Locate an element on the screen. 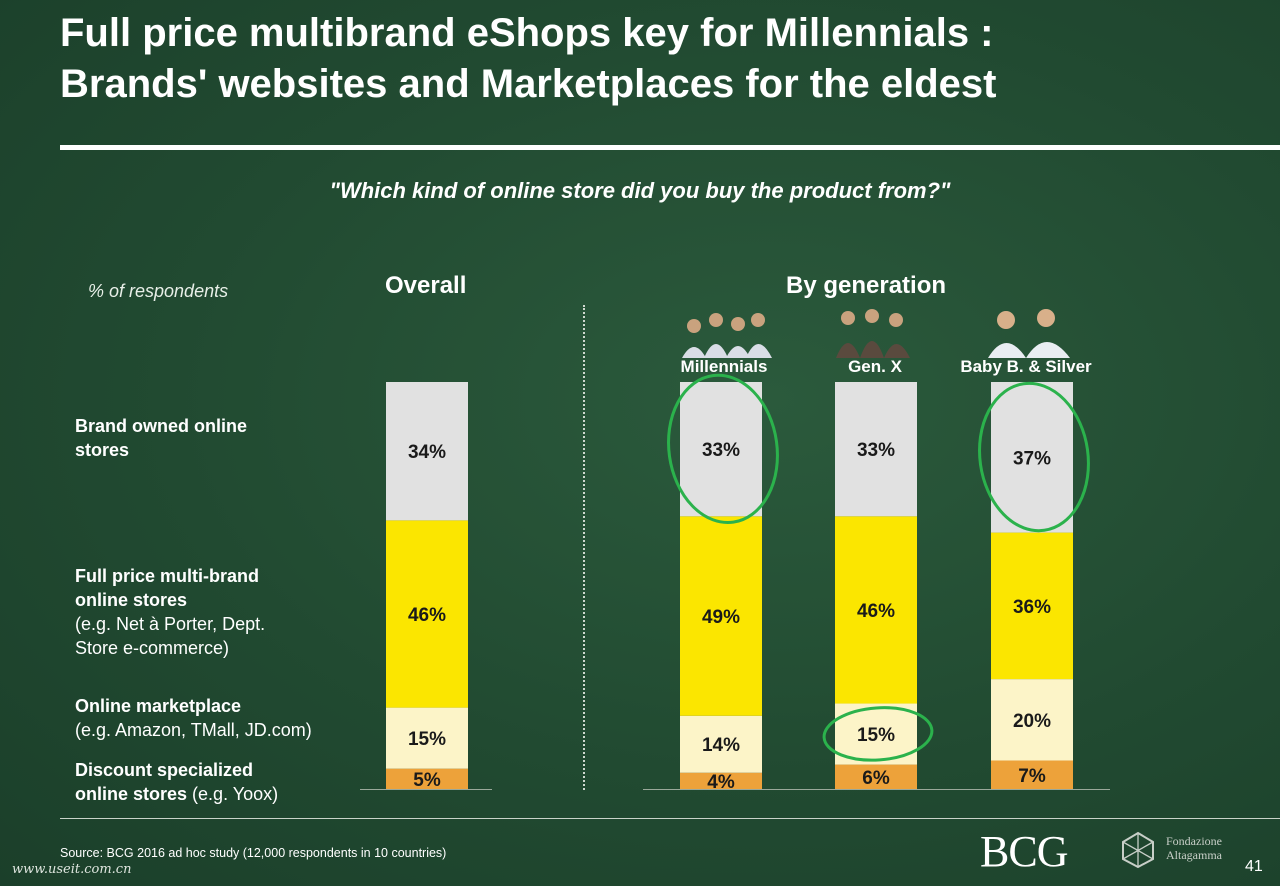  page-number: 41 is located at coordinates (1254, 866).